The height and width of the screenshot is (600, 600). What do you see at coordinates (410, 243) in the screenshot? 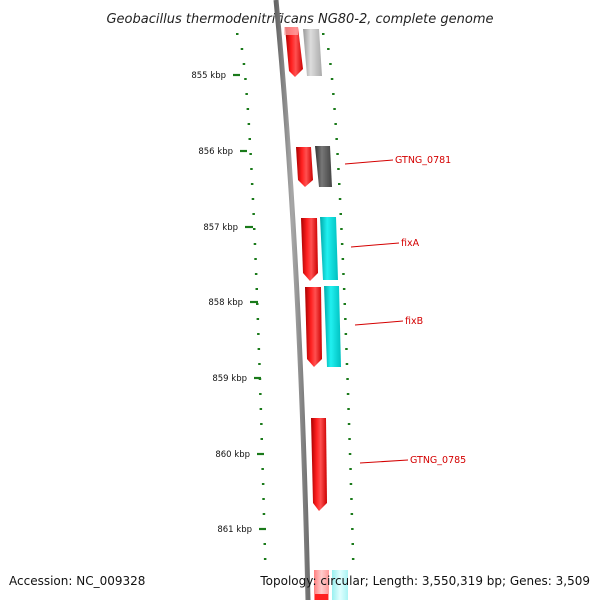
I see `gene-label-fixa: fixA` at bounding box center [410, 243].